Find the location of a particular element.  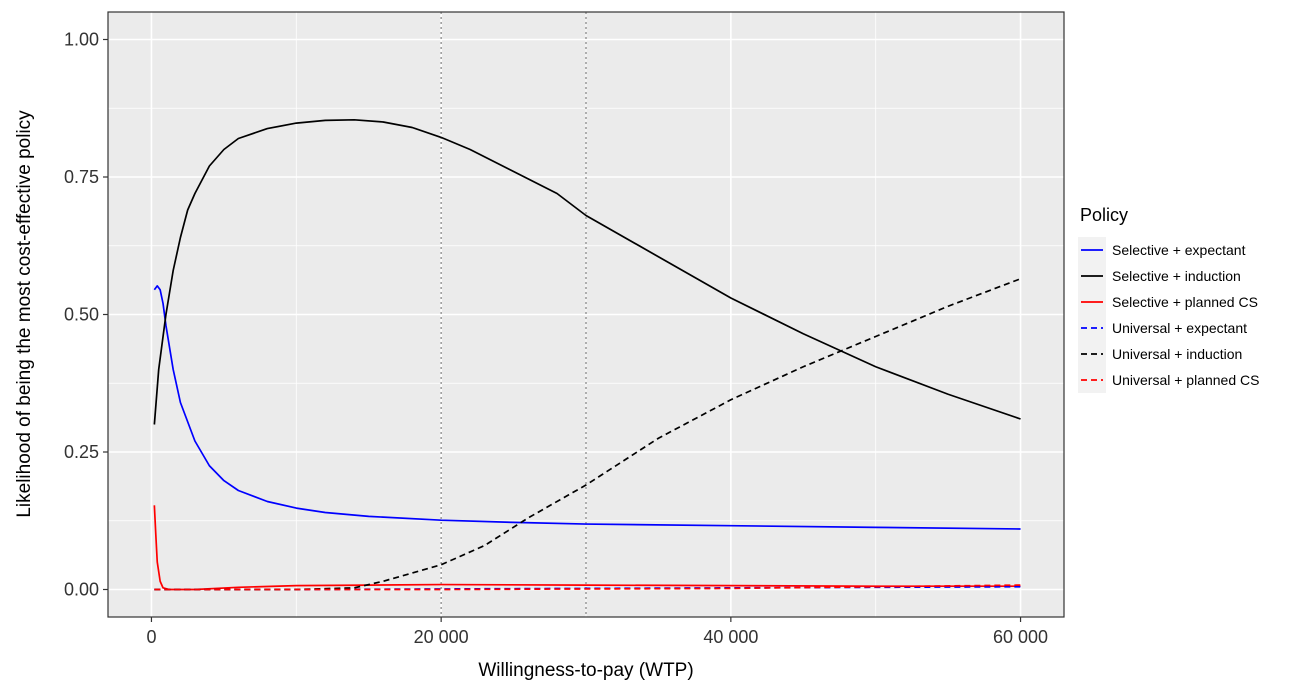

y-tick-label: 0.50 is located at coordinates (81, 315).